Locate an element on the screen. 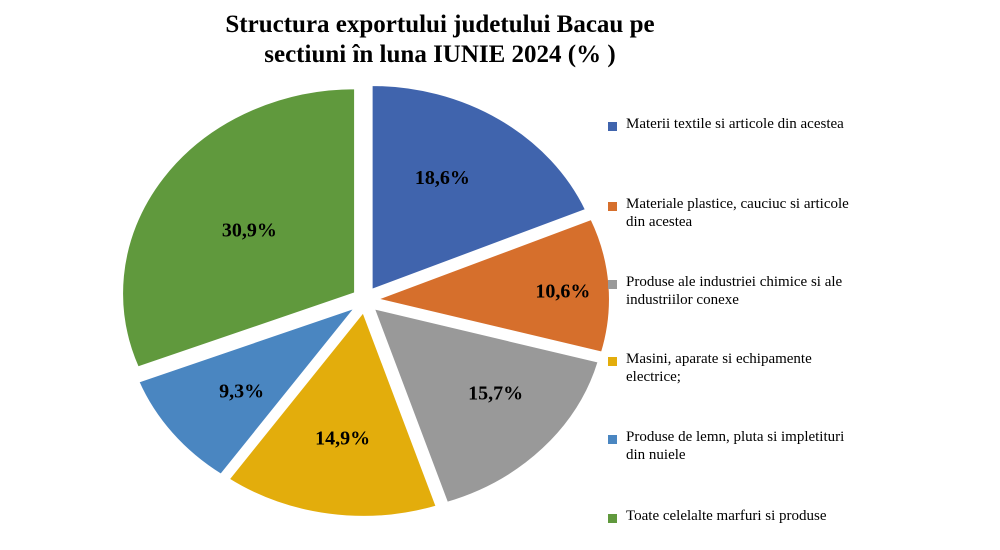  chart-title-line-2: sectiuni în luna IUNIE 2024 (% ) is located at coordinates (440, 54).